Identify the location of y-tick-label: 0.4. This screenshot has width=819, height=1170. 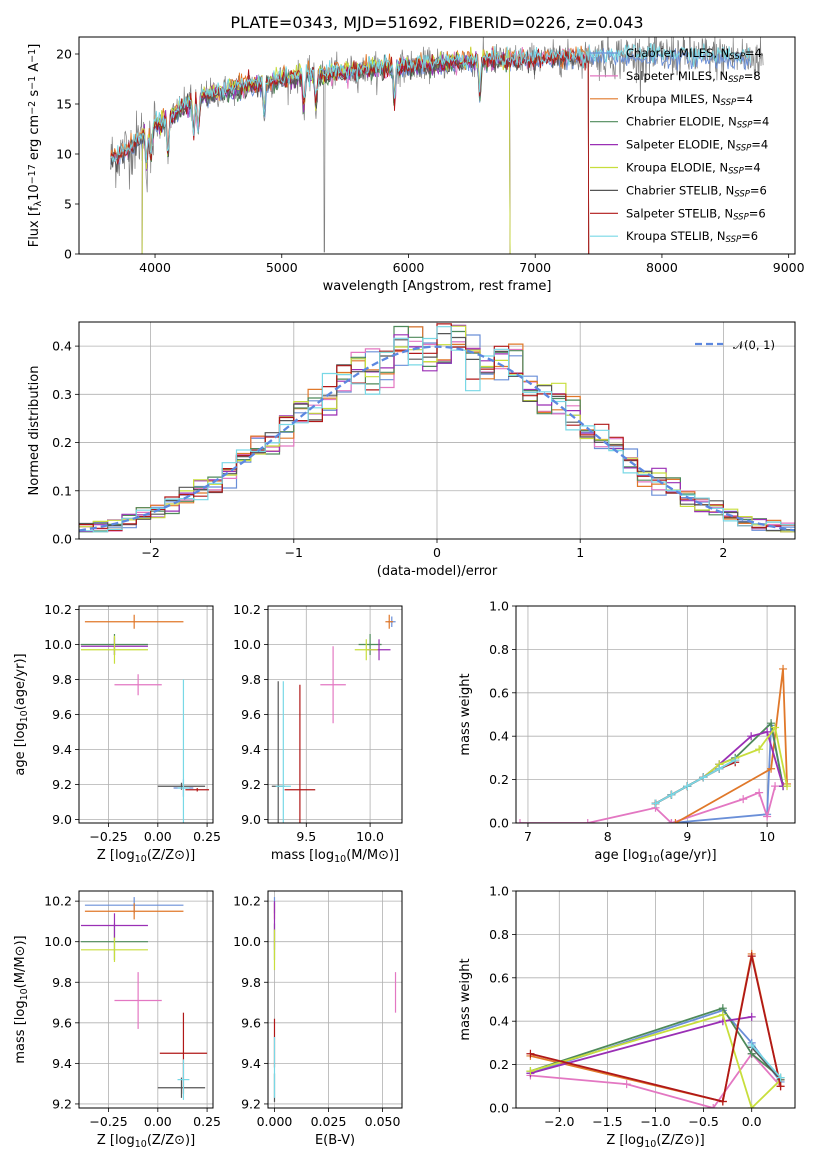
(499, 1021).